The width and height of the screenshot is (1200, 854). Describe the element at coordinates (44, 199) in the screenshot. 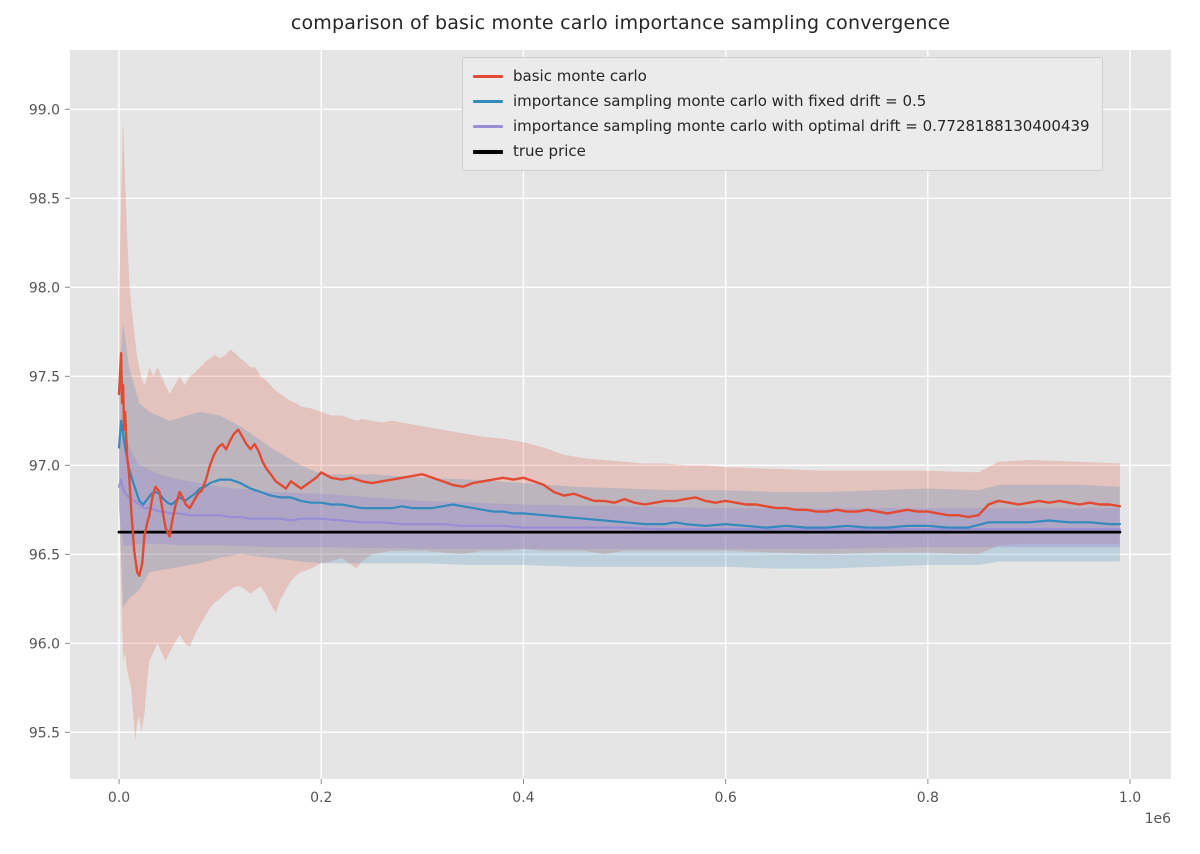

I see `y-tick-label: 98.5` at that location.